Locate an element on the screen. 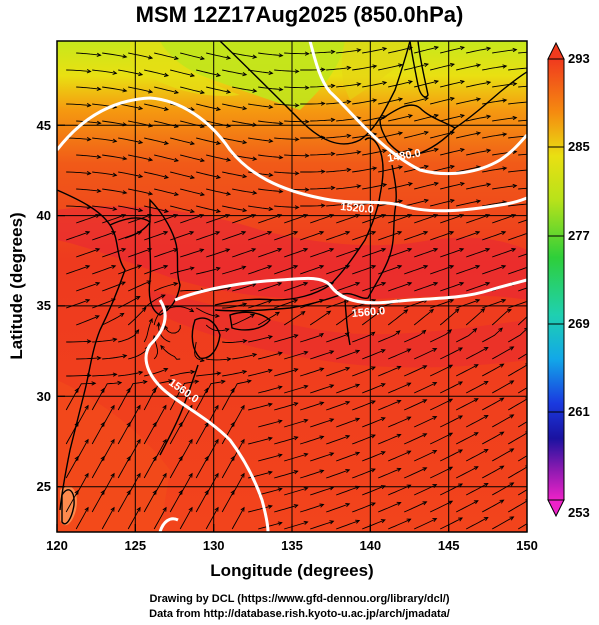  x-tick-label: 145 is located at coordinates (449, 545).